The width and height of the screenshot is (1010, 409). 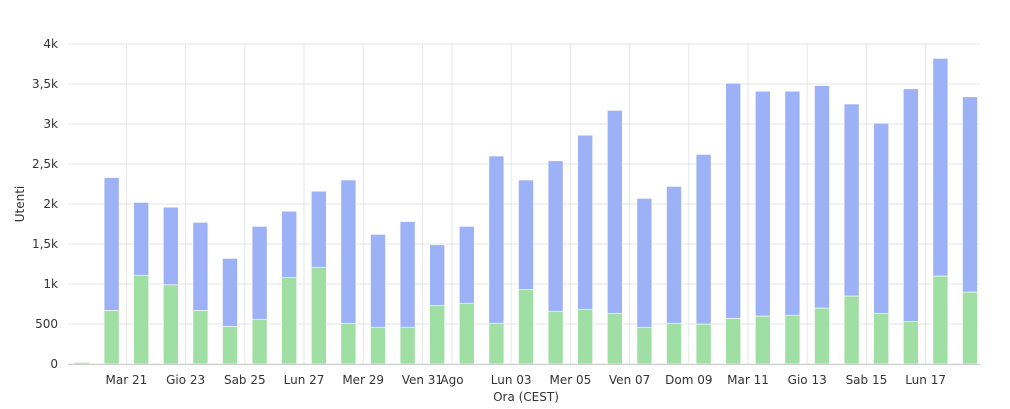 I want to click on y-tick-label: 3k, so click(x=50, y=124).